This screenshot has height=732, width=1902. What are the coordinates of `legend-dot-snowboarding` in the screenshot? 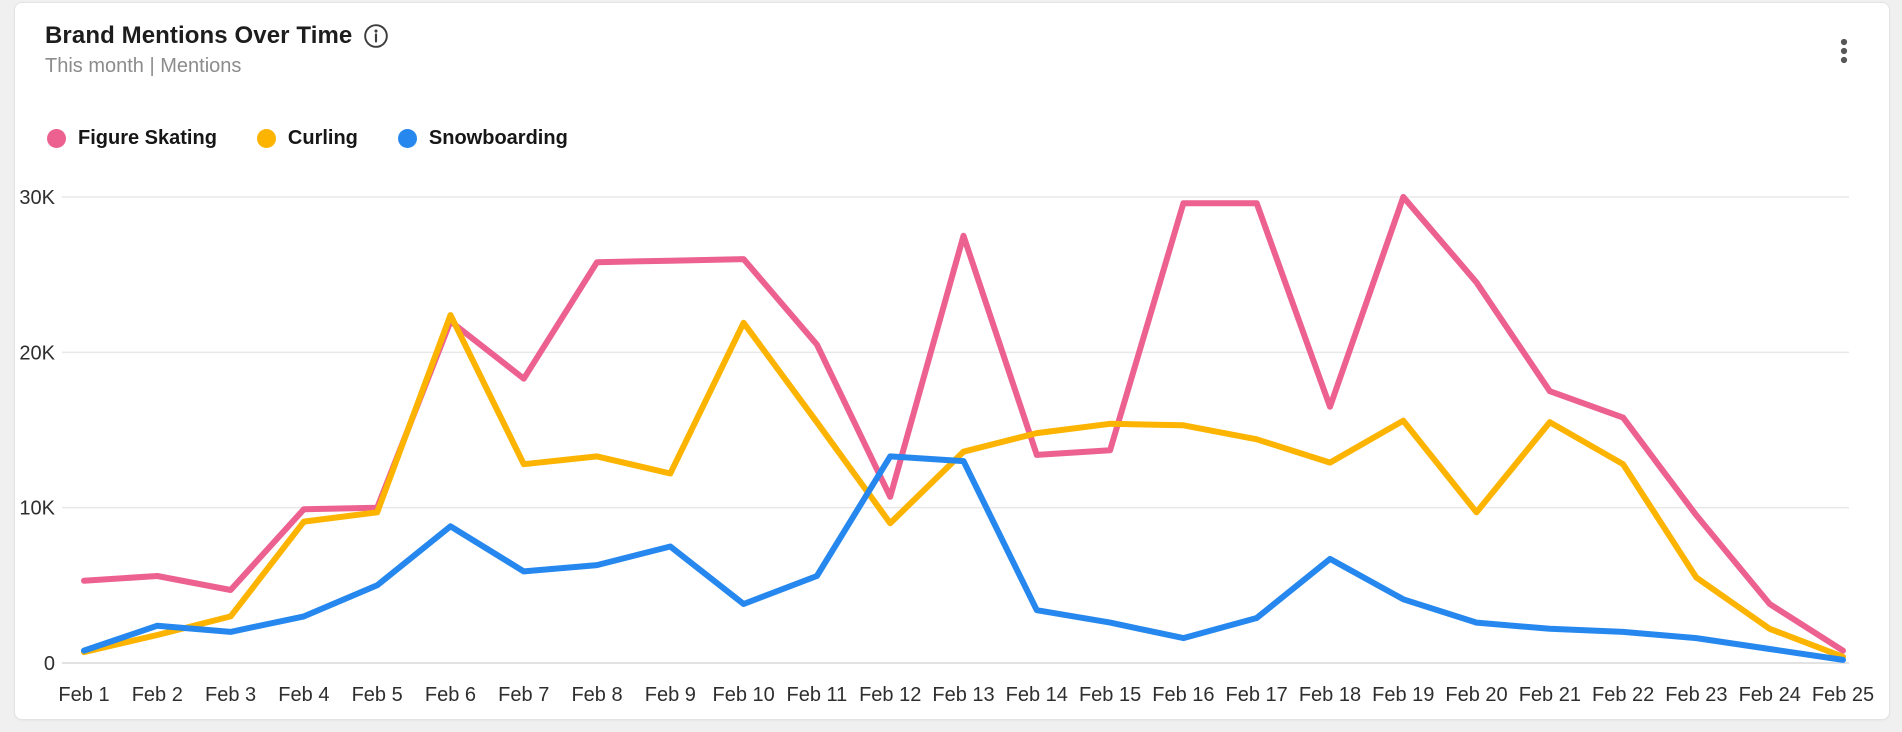 It's located at (407, 138).